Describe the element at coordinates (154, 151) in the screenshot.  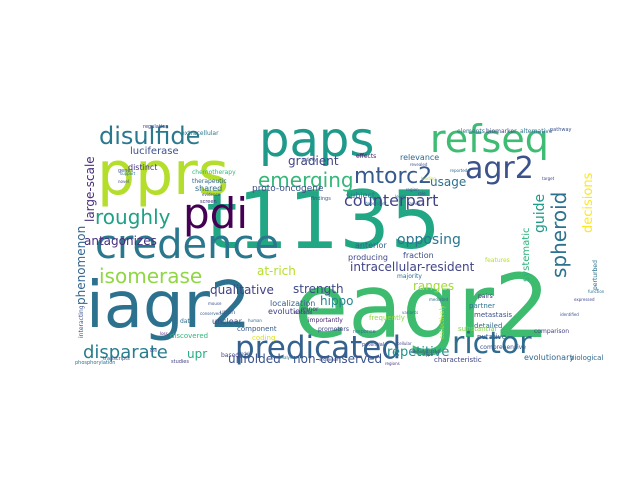
I see `word-luciferase: luciferase` at that location.